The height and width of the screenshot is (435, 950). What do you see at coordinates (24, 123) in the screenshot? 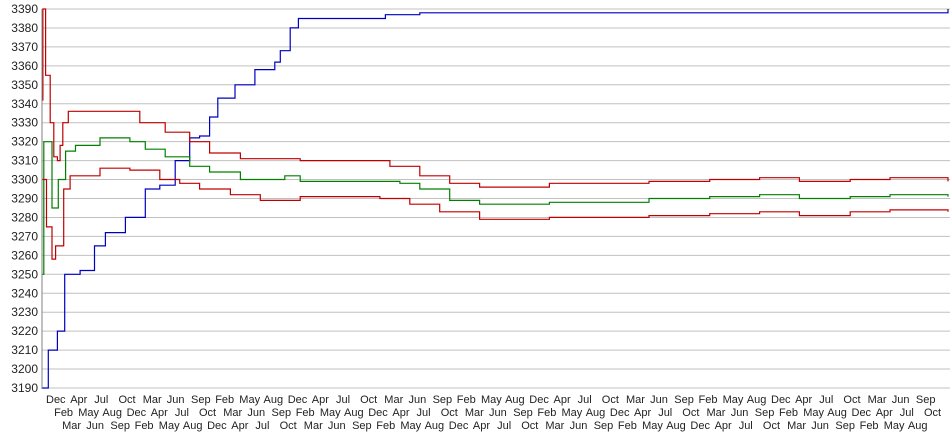
I see `y-tick-label: 3330` at bounding box center [24, 123].